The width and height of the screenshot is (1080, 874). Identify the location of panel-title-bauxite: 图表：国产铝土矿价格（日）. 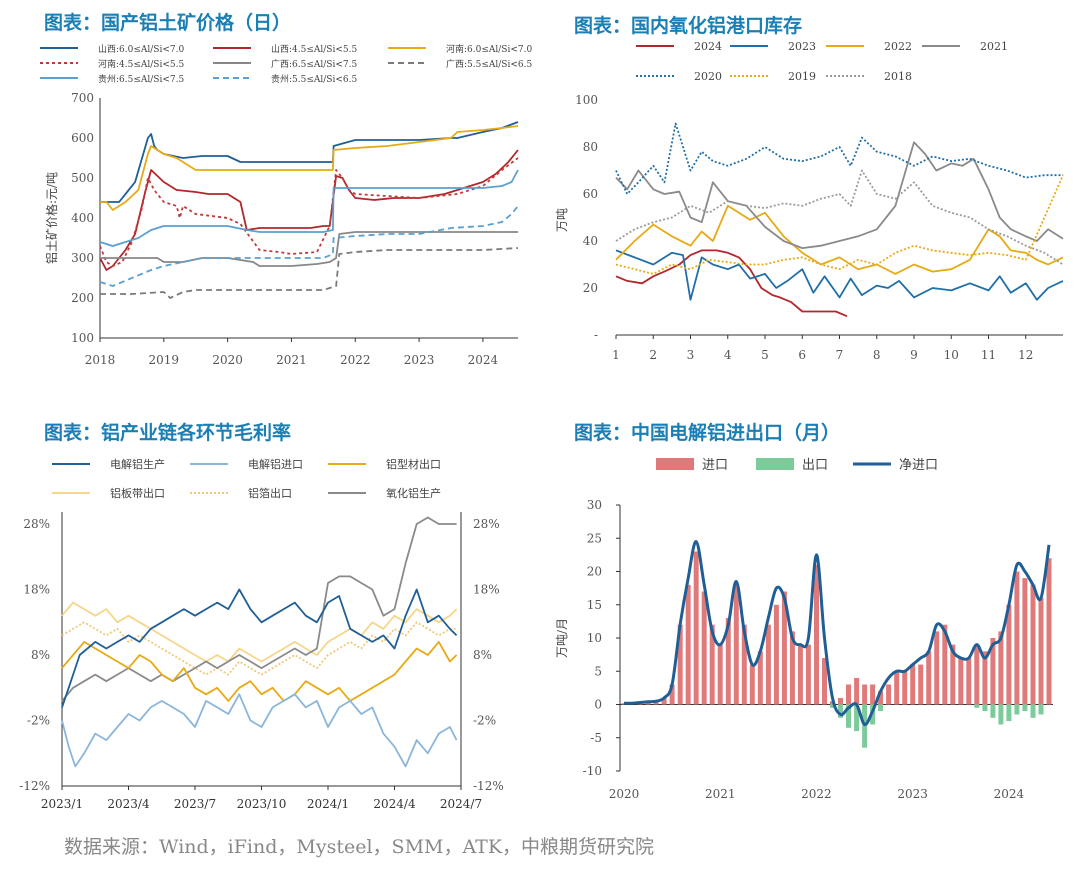
(168, 23).